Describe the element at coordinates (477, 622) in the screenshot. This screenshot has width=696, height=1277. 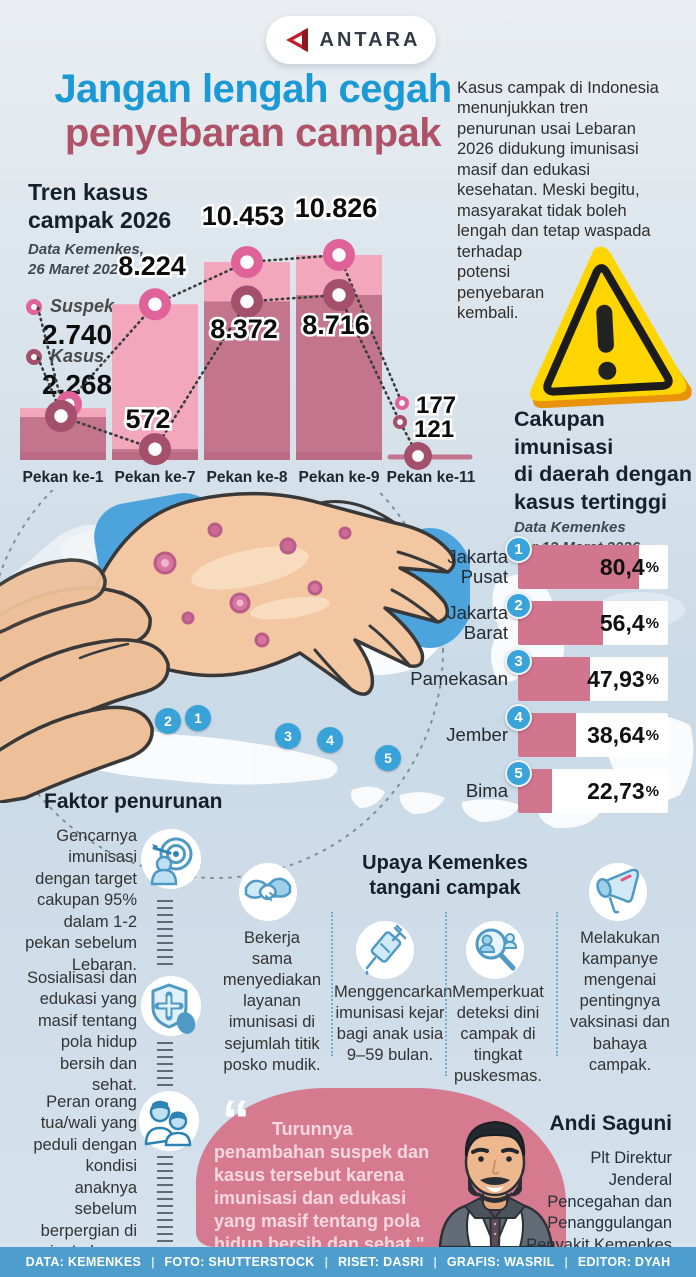
I see `coverage-row-label: Jakarta Barat` at that location.